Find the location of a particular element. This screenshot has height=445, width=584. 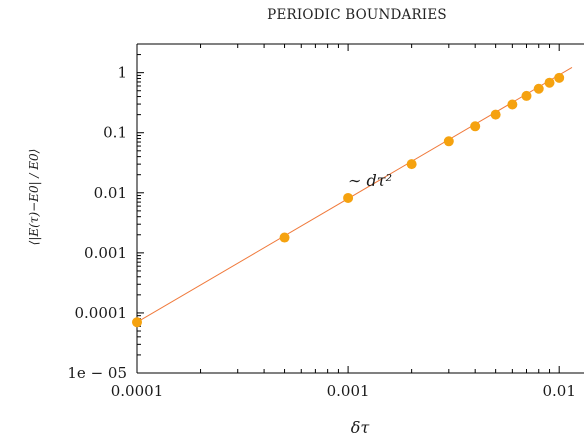

y-tick-label: 0.1 is located at coordinates (115, 133).